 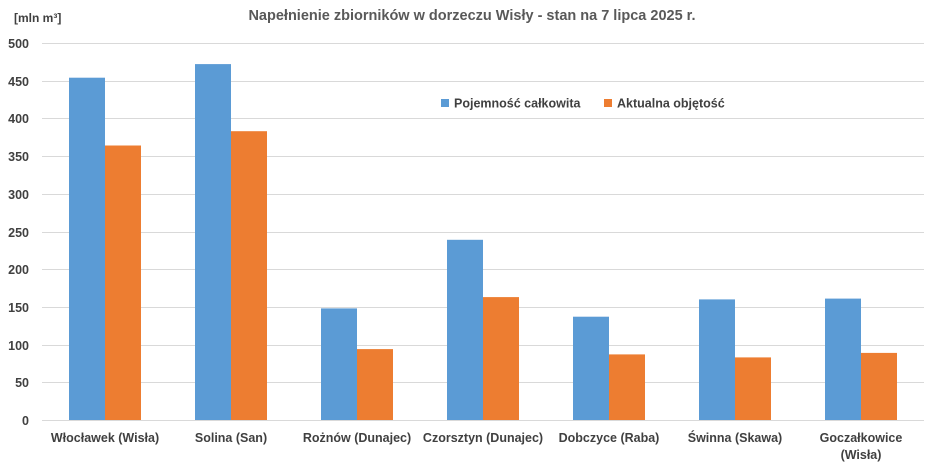 I want to click on x-category-label: (Wisła), so click(x=861, y=455).